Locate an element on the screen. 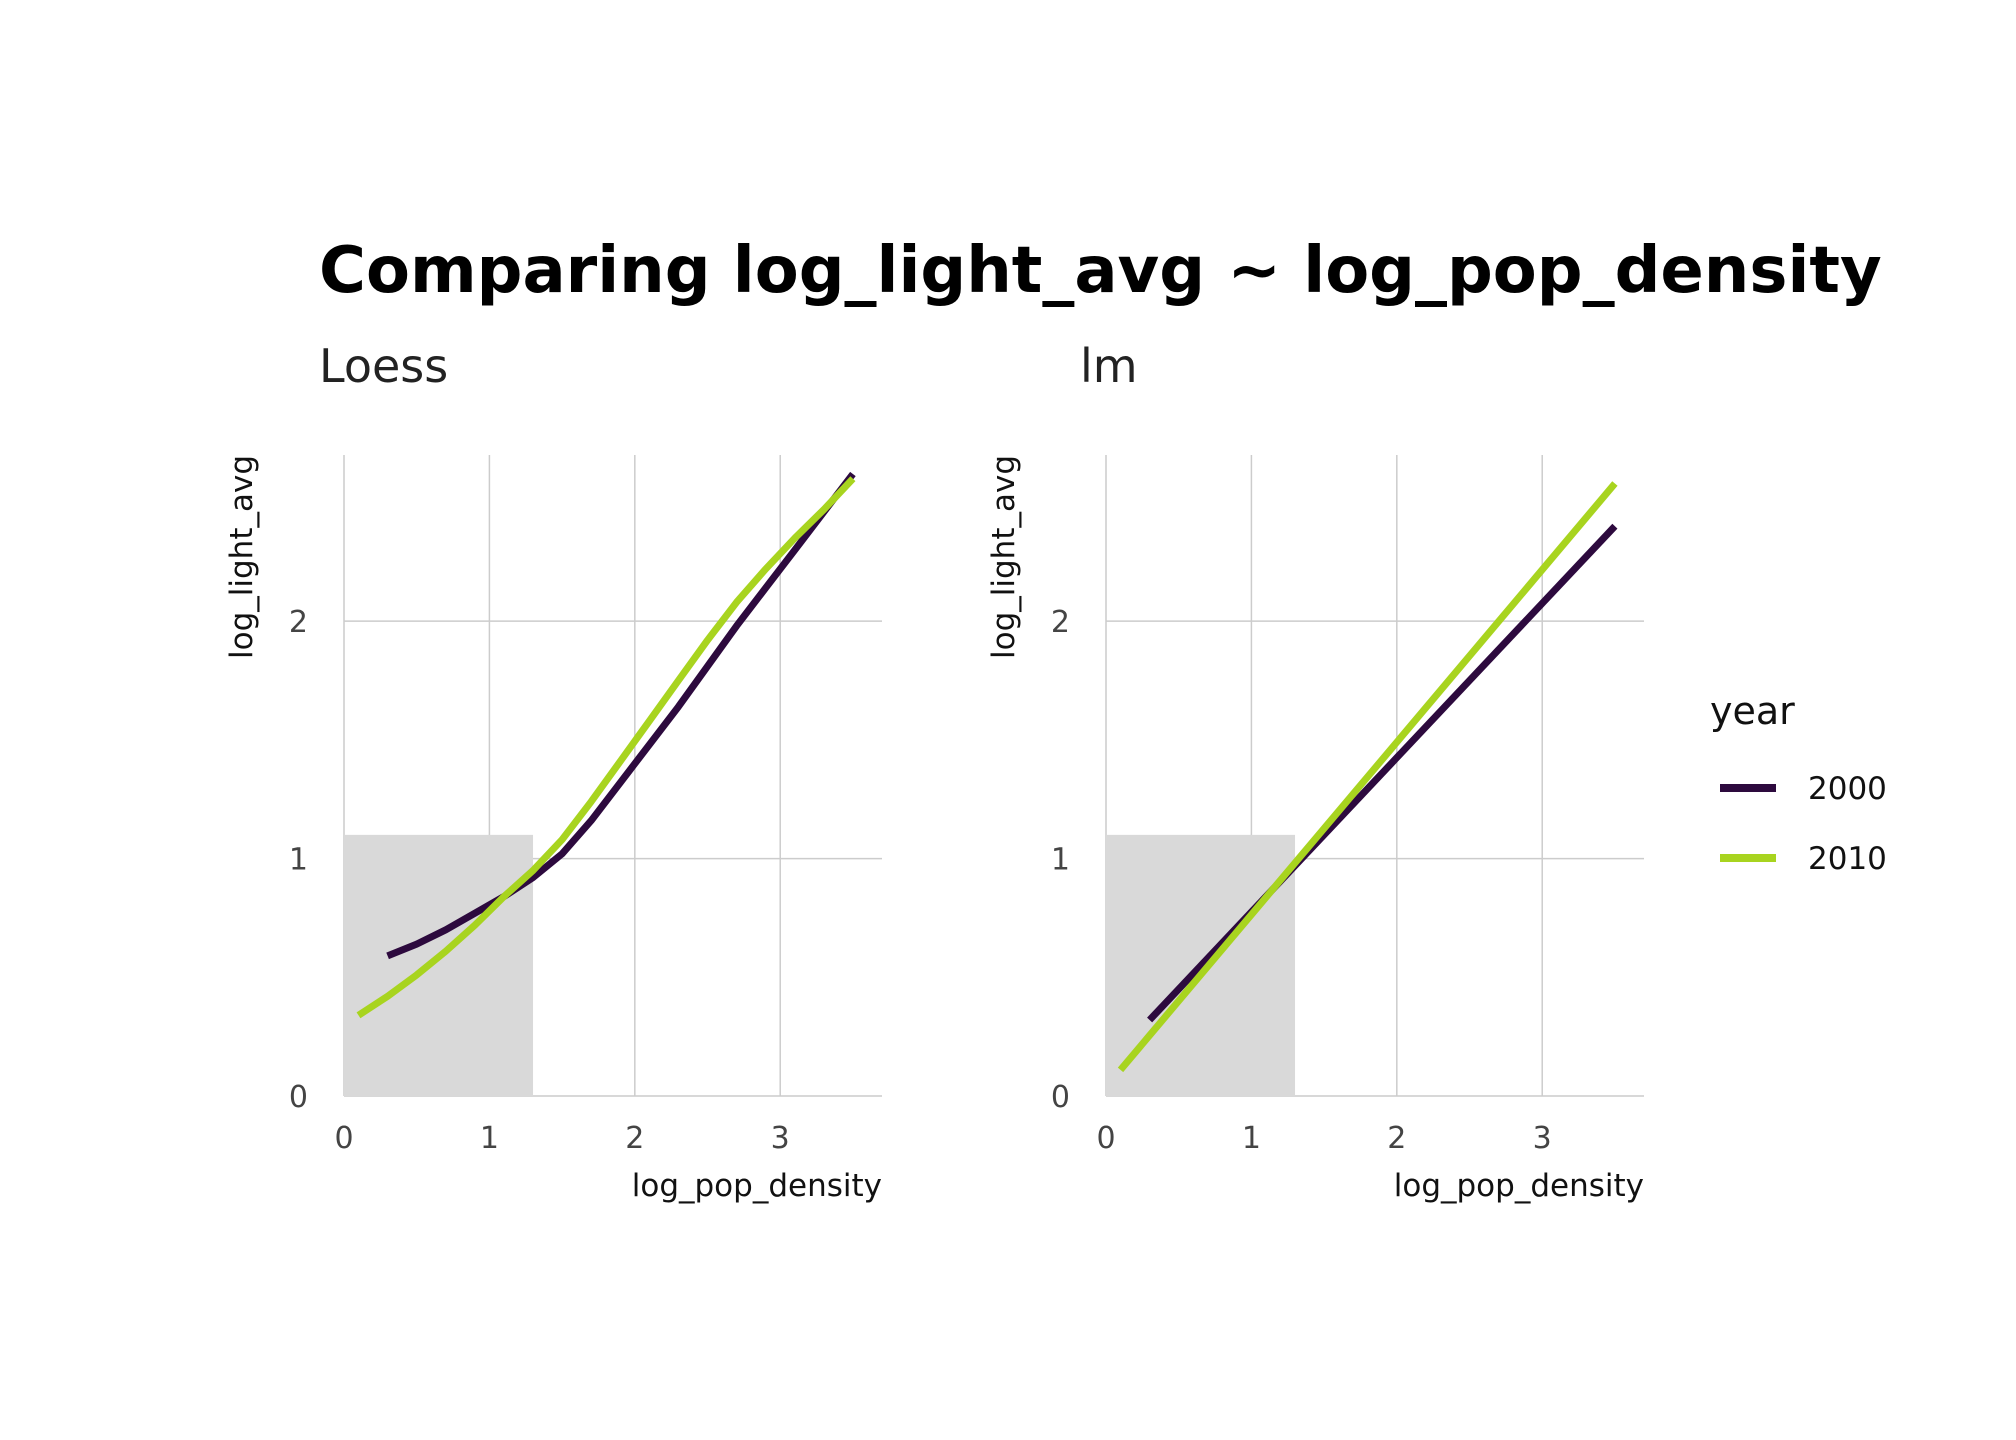  legend: year 2000 2010 is located at coordinates (1798, 783).